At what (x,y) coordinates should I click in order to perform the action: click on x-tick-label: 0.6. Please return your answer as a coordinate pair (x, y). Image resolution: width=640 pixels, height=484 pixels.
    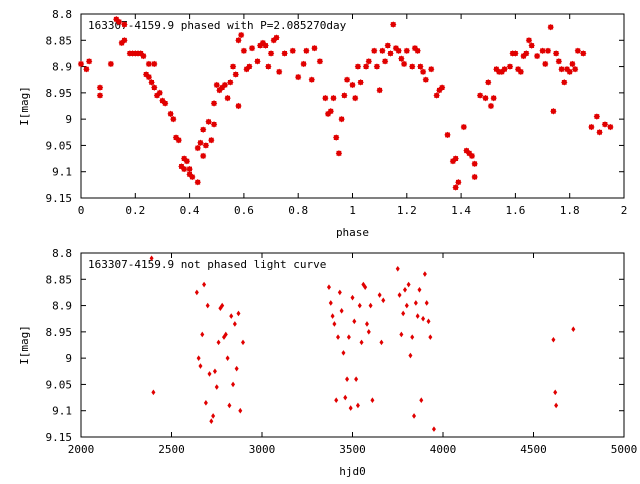
    Looking at the image, I should click on (244, 210).